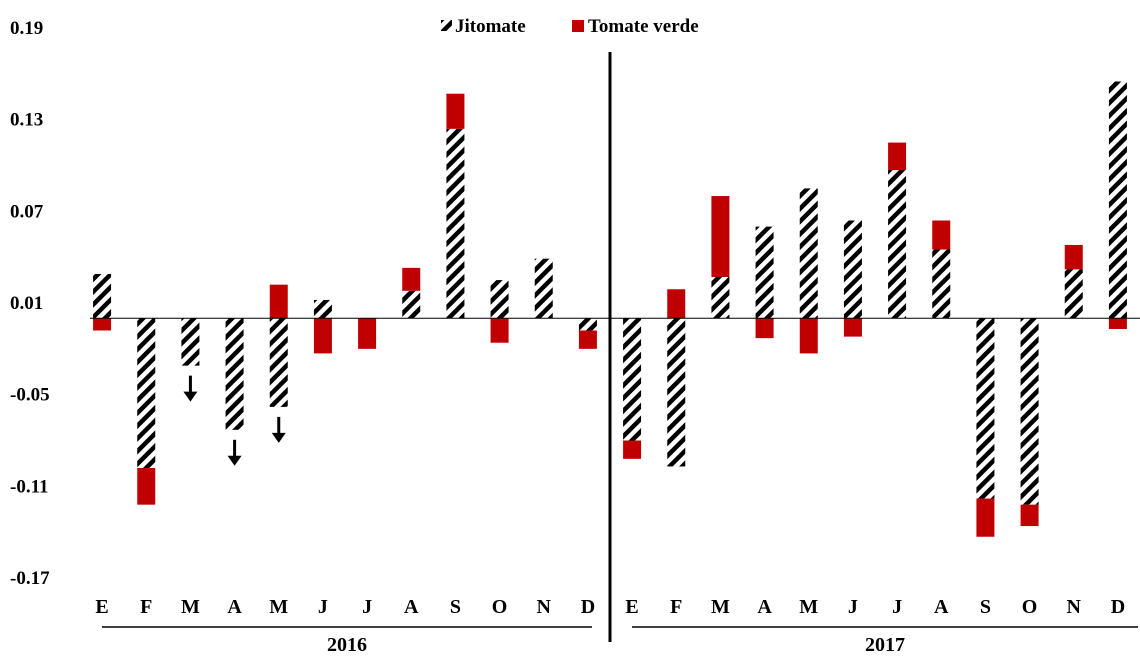 The width and height of the screenshot is (1140, 659). I want to click on year-group-label: 2017, so click(885, 644).